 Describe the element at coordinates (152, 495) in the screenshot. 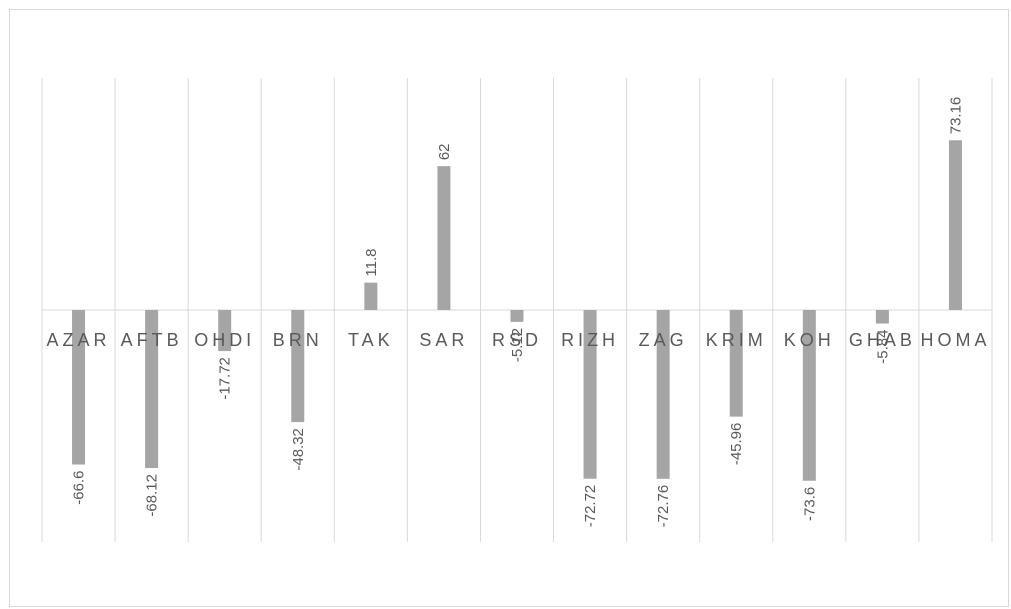

I see `data-label-aftb: -68.12` at that location.